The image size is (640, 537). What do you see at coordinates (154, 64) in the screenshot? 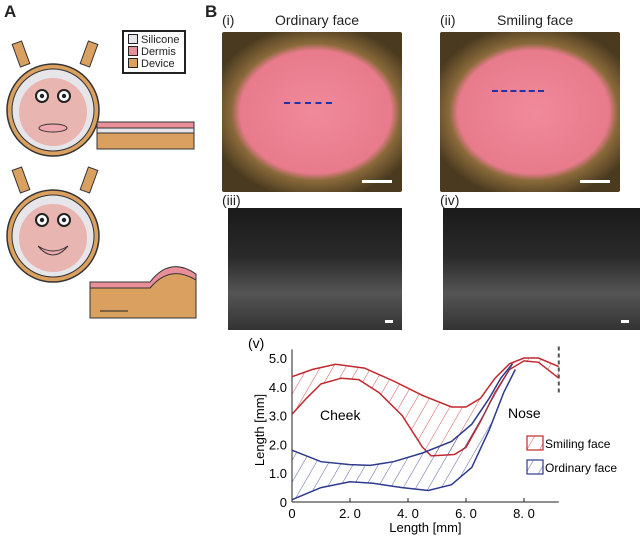
I see `legend-item: Device` at bounding box center [154, 64].